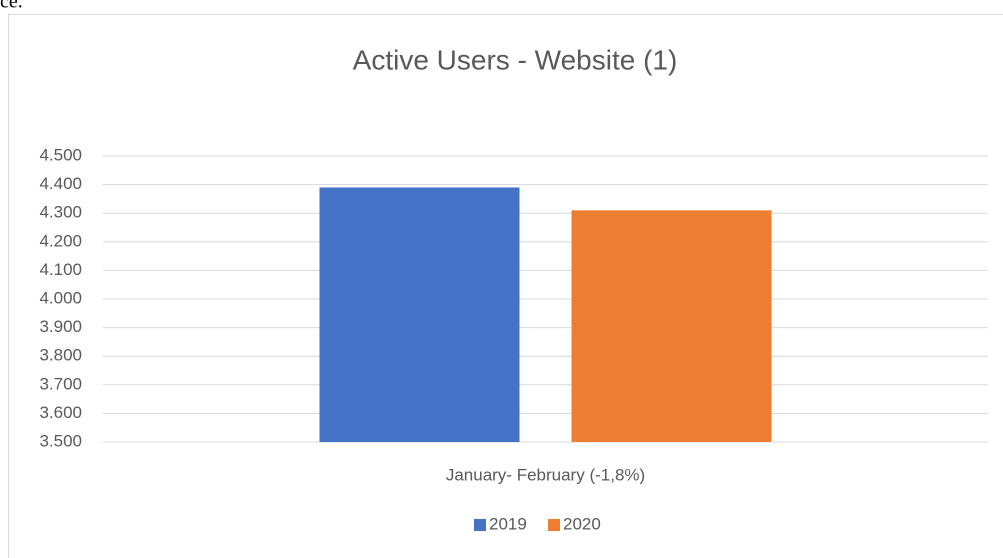  Describe the element at coordinates (508, 523) in the screenshot. I see `legend-label: 2019` at that location.